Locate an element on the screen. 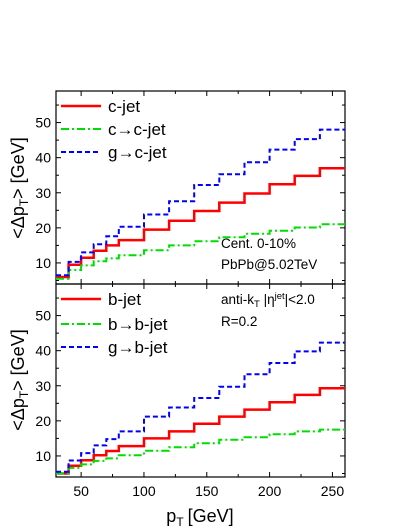 This screenshot has width=411, height=532. x-tick-label: 100 is located at coordinates (144, 491).